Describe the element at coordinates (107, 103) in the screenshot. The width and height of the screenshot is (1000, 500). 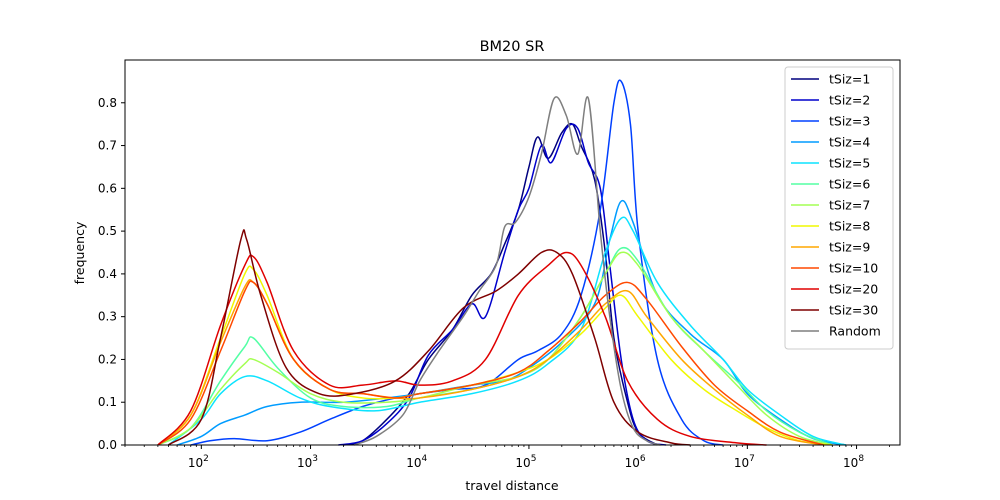
I see `y-tick-label: 0.8` at that location.